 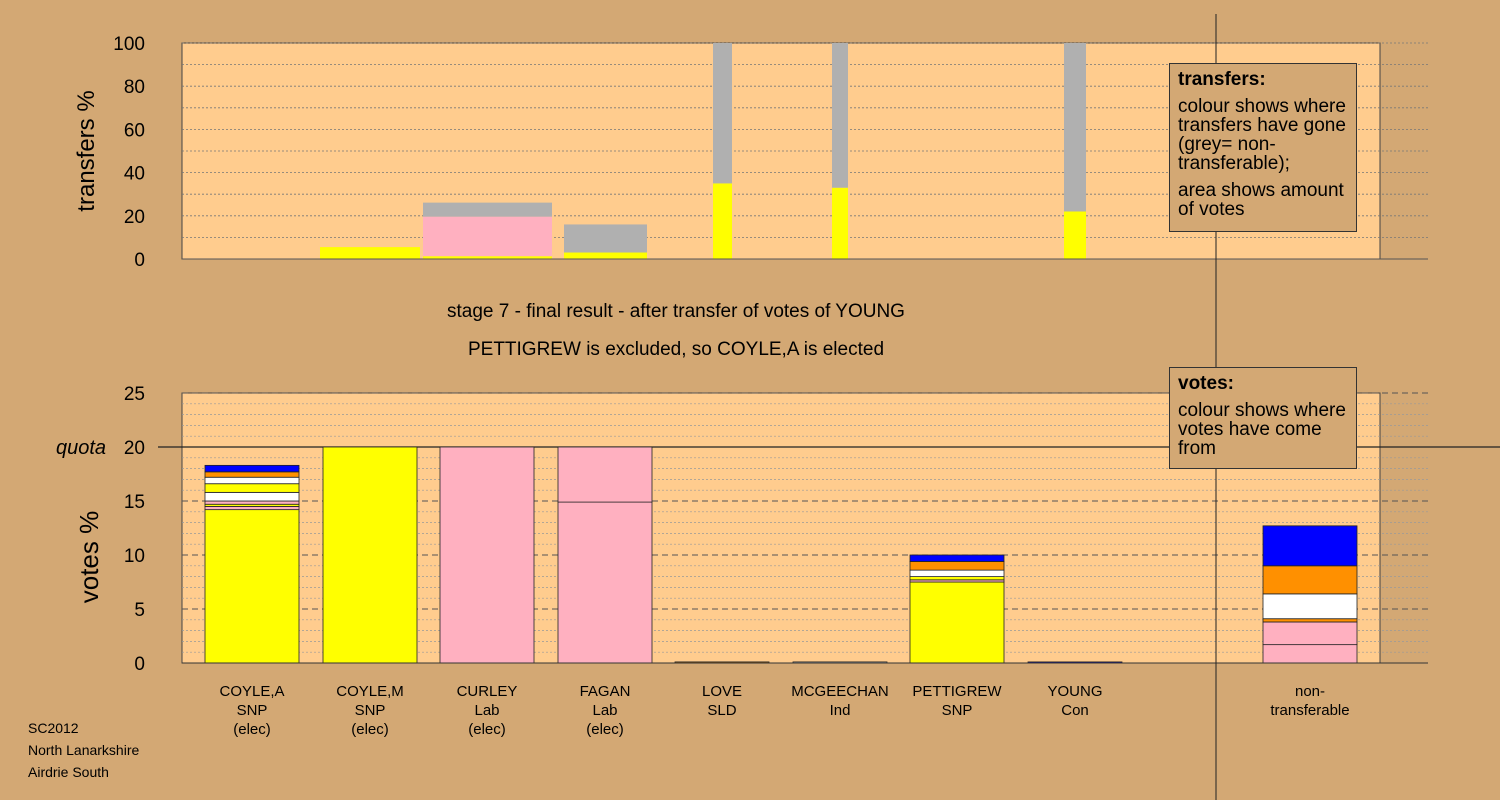 What do you see at coordinates (68, 772) in the screenshot?
I see `footer-ward: Airdrie South` at bounding box center [68, 772].